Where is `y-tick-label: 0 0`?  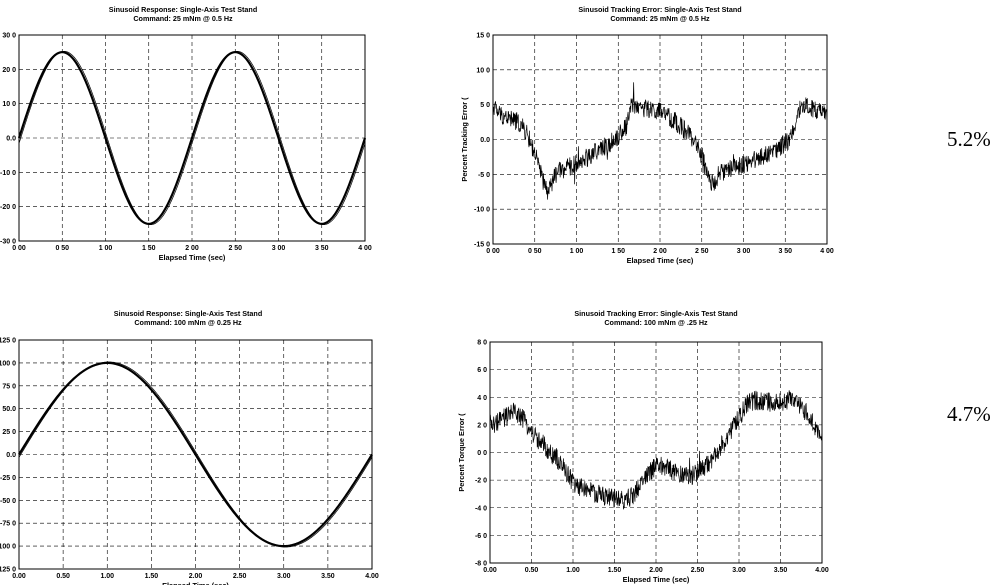 y-tick-label: 0 0 is located at coordinates (482, 453).